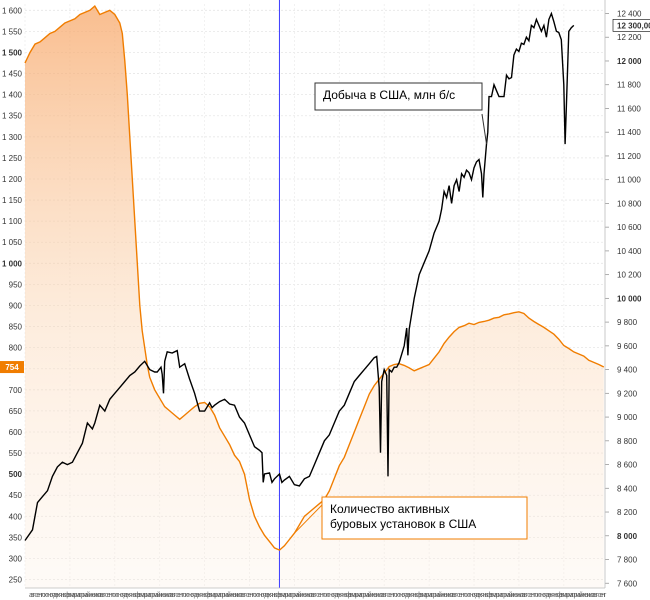 The width and height of the screenshot is (650, 600). I want to click on left-tick-label: 1 250, so click(12, 158).